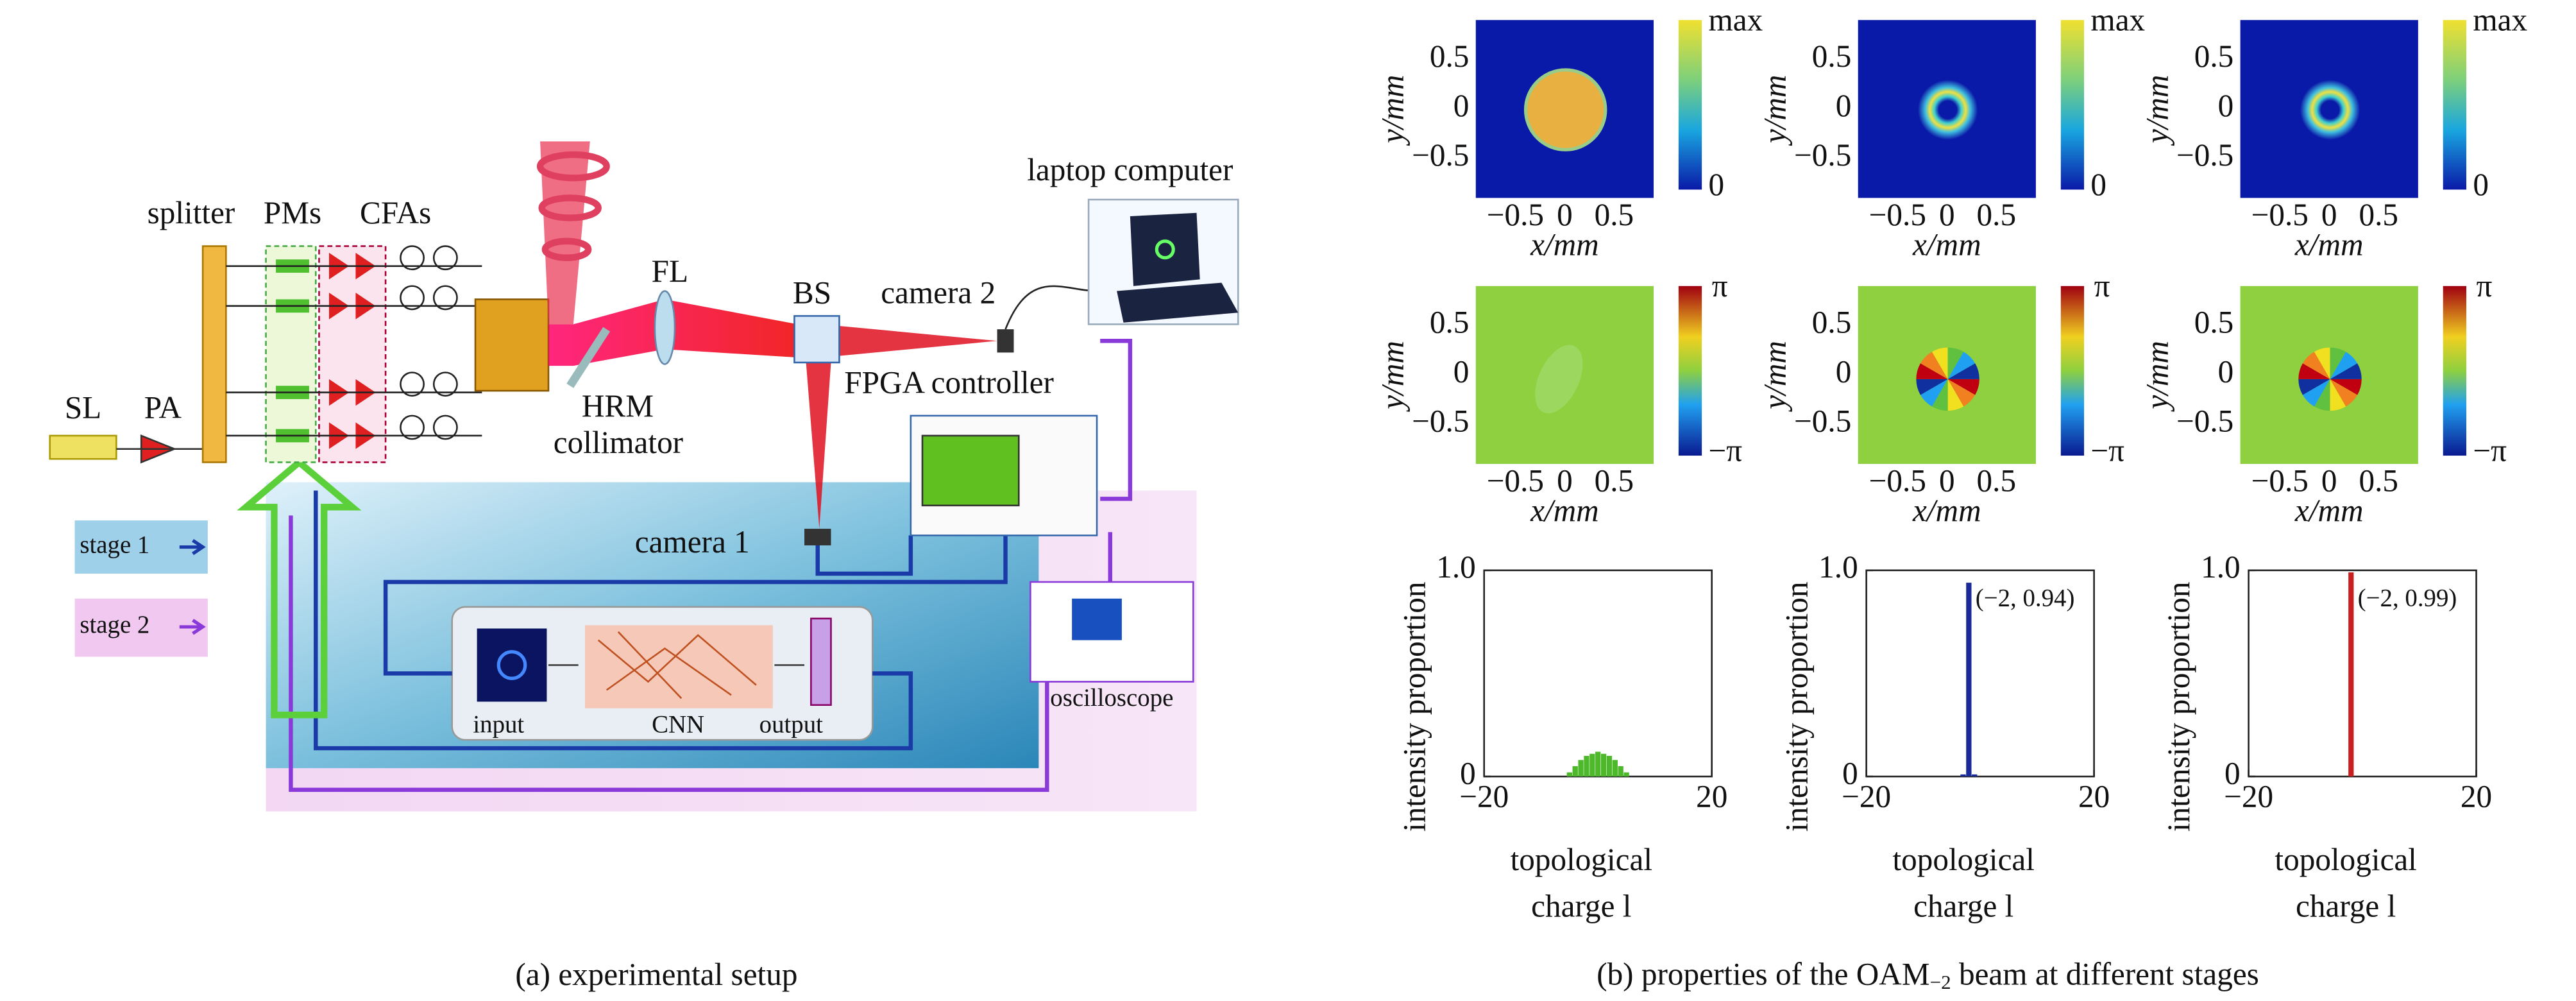  What do you see at coordinates (1050, 308) in the screenshot?
I see `laptop-cable` at bounding box center [1050, 308].